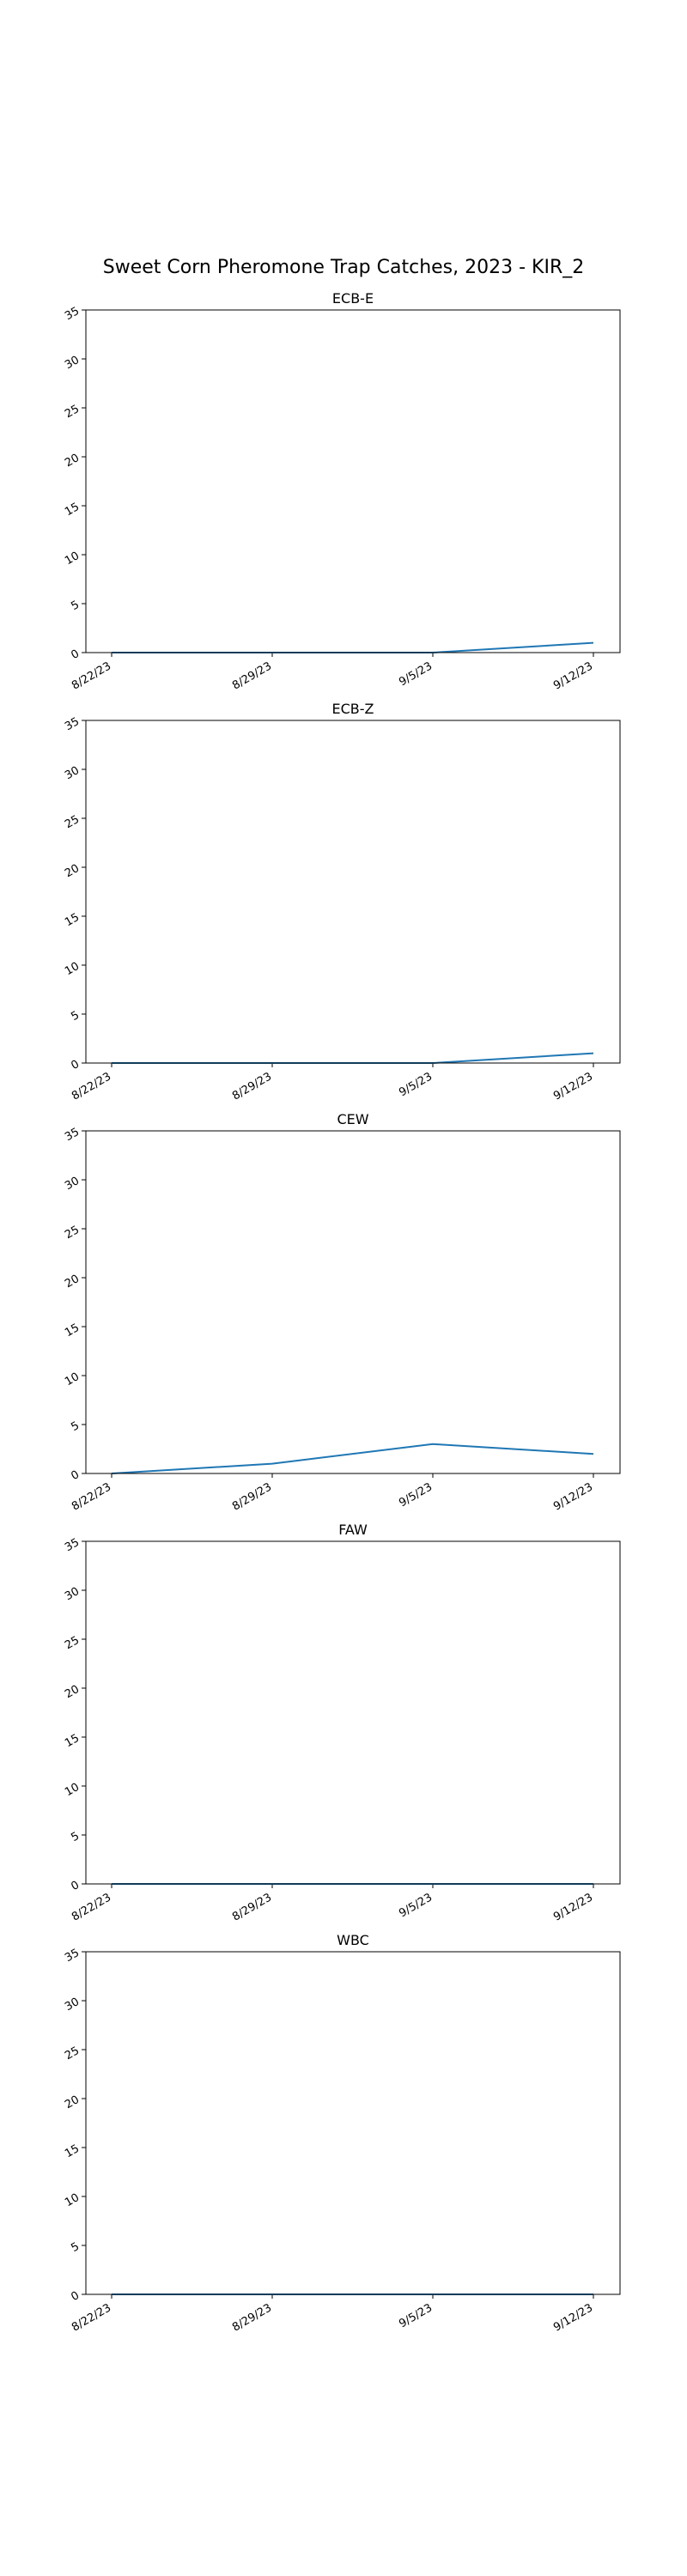 This screenshot has width=687, height=2576. What do you see at coordinates (353, 1940) in the screenshot?
I see `subplot-title: WBC` at bounding box center [353, 1940].